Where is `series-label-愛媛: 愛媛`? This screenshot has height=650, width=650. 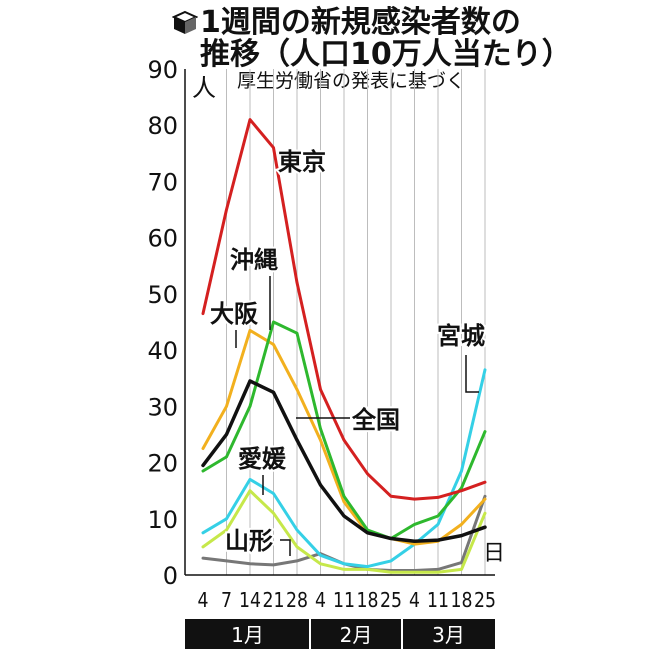
series-label-愛媛: 愛媛 is located at coordinates (262, 459).